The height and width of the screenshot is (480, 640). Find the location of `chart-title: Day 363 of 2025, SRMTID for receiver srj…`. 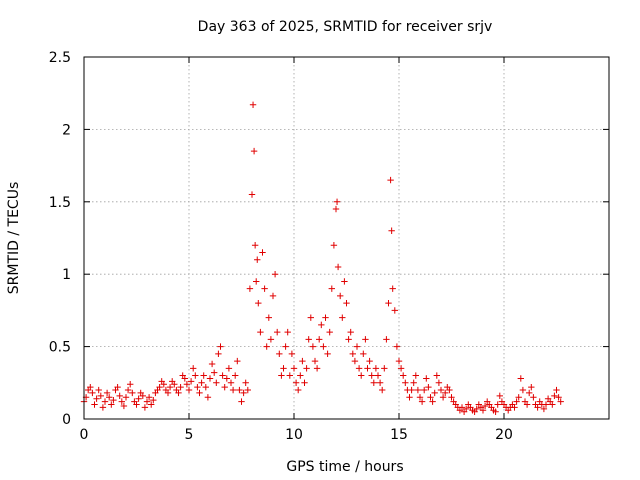

chart-title: Day 363 of 2025, SRMTID for receiver srj… is located at coordinates (345, 27).